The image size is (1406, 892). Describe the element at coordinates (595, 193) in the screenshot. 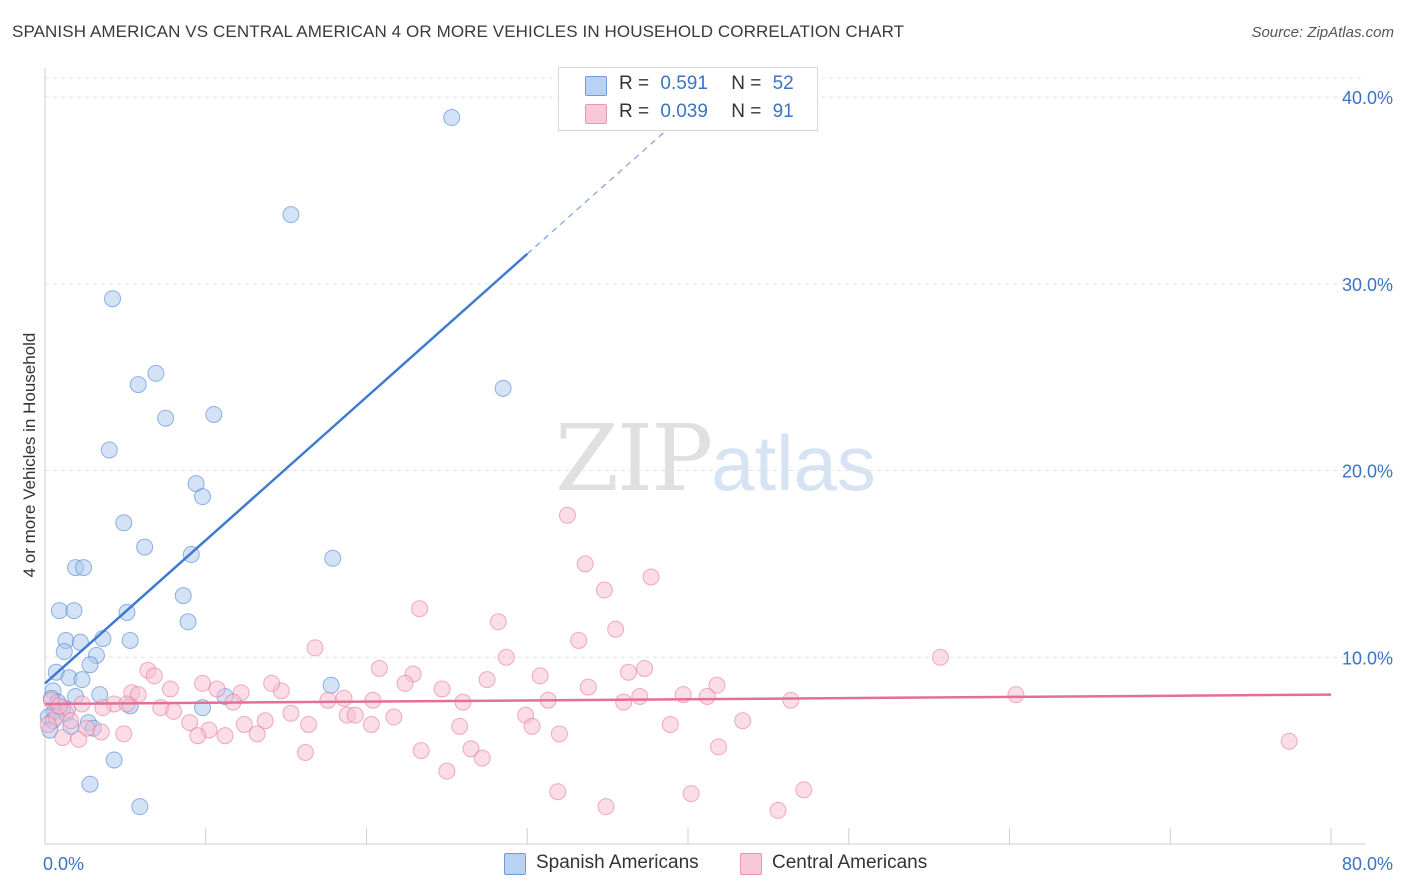

I see `spanish-americans-trend-extension` at that location.